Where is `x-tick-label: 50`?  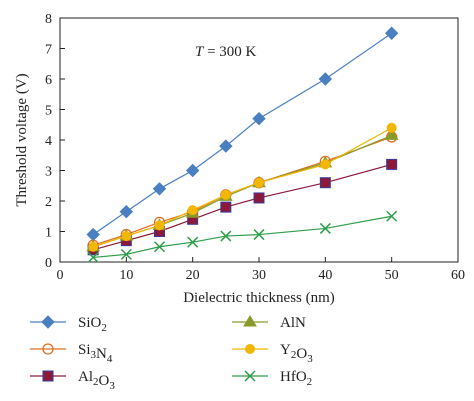
x-tick-label: 50 is located at coordinates (392, 275).